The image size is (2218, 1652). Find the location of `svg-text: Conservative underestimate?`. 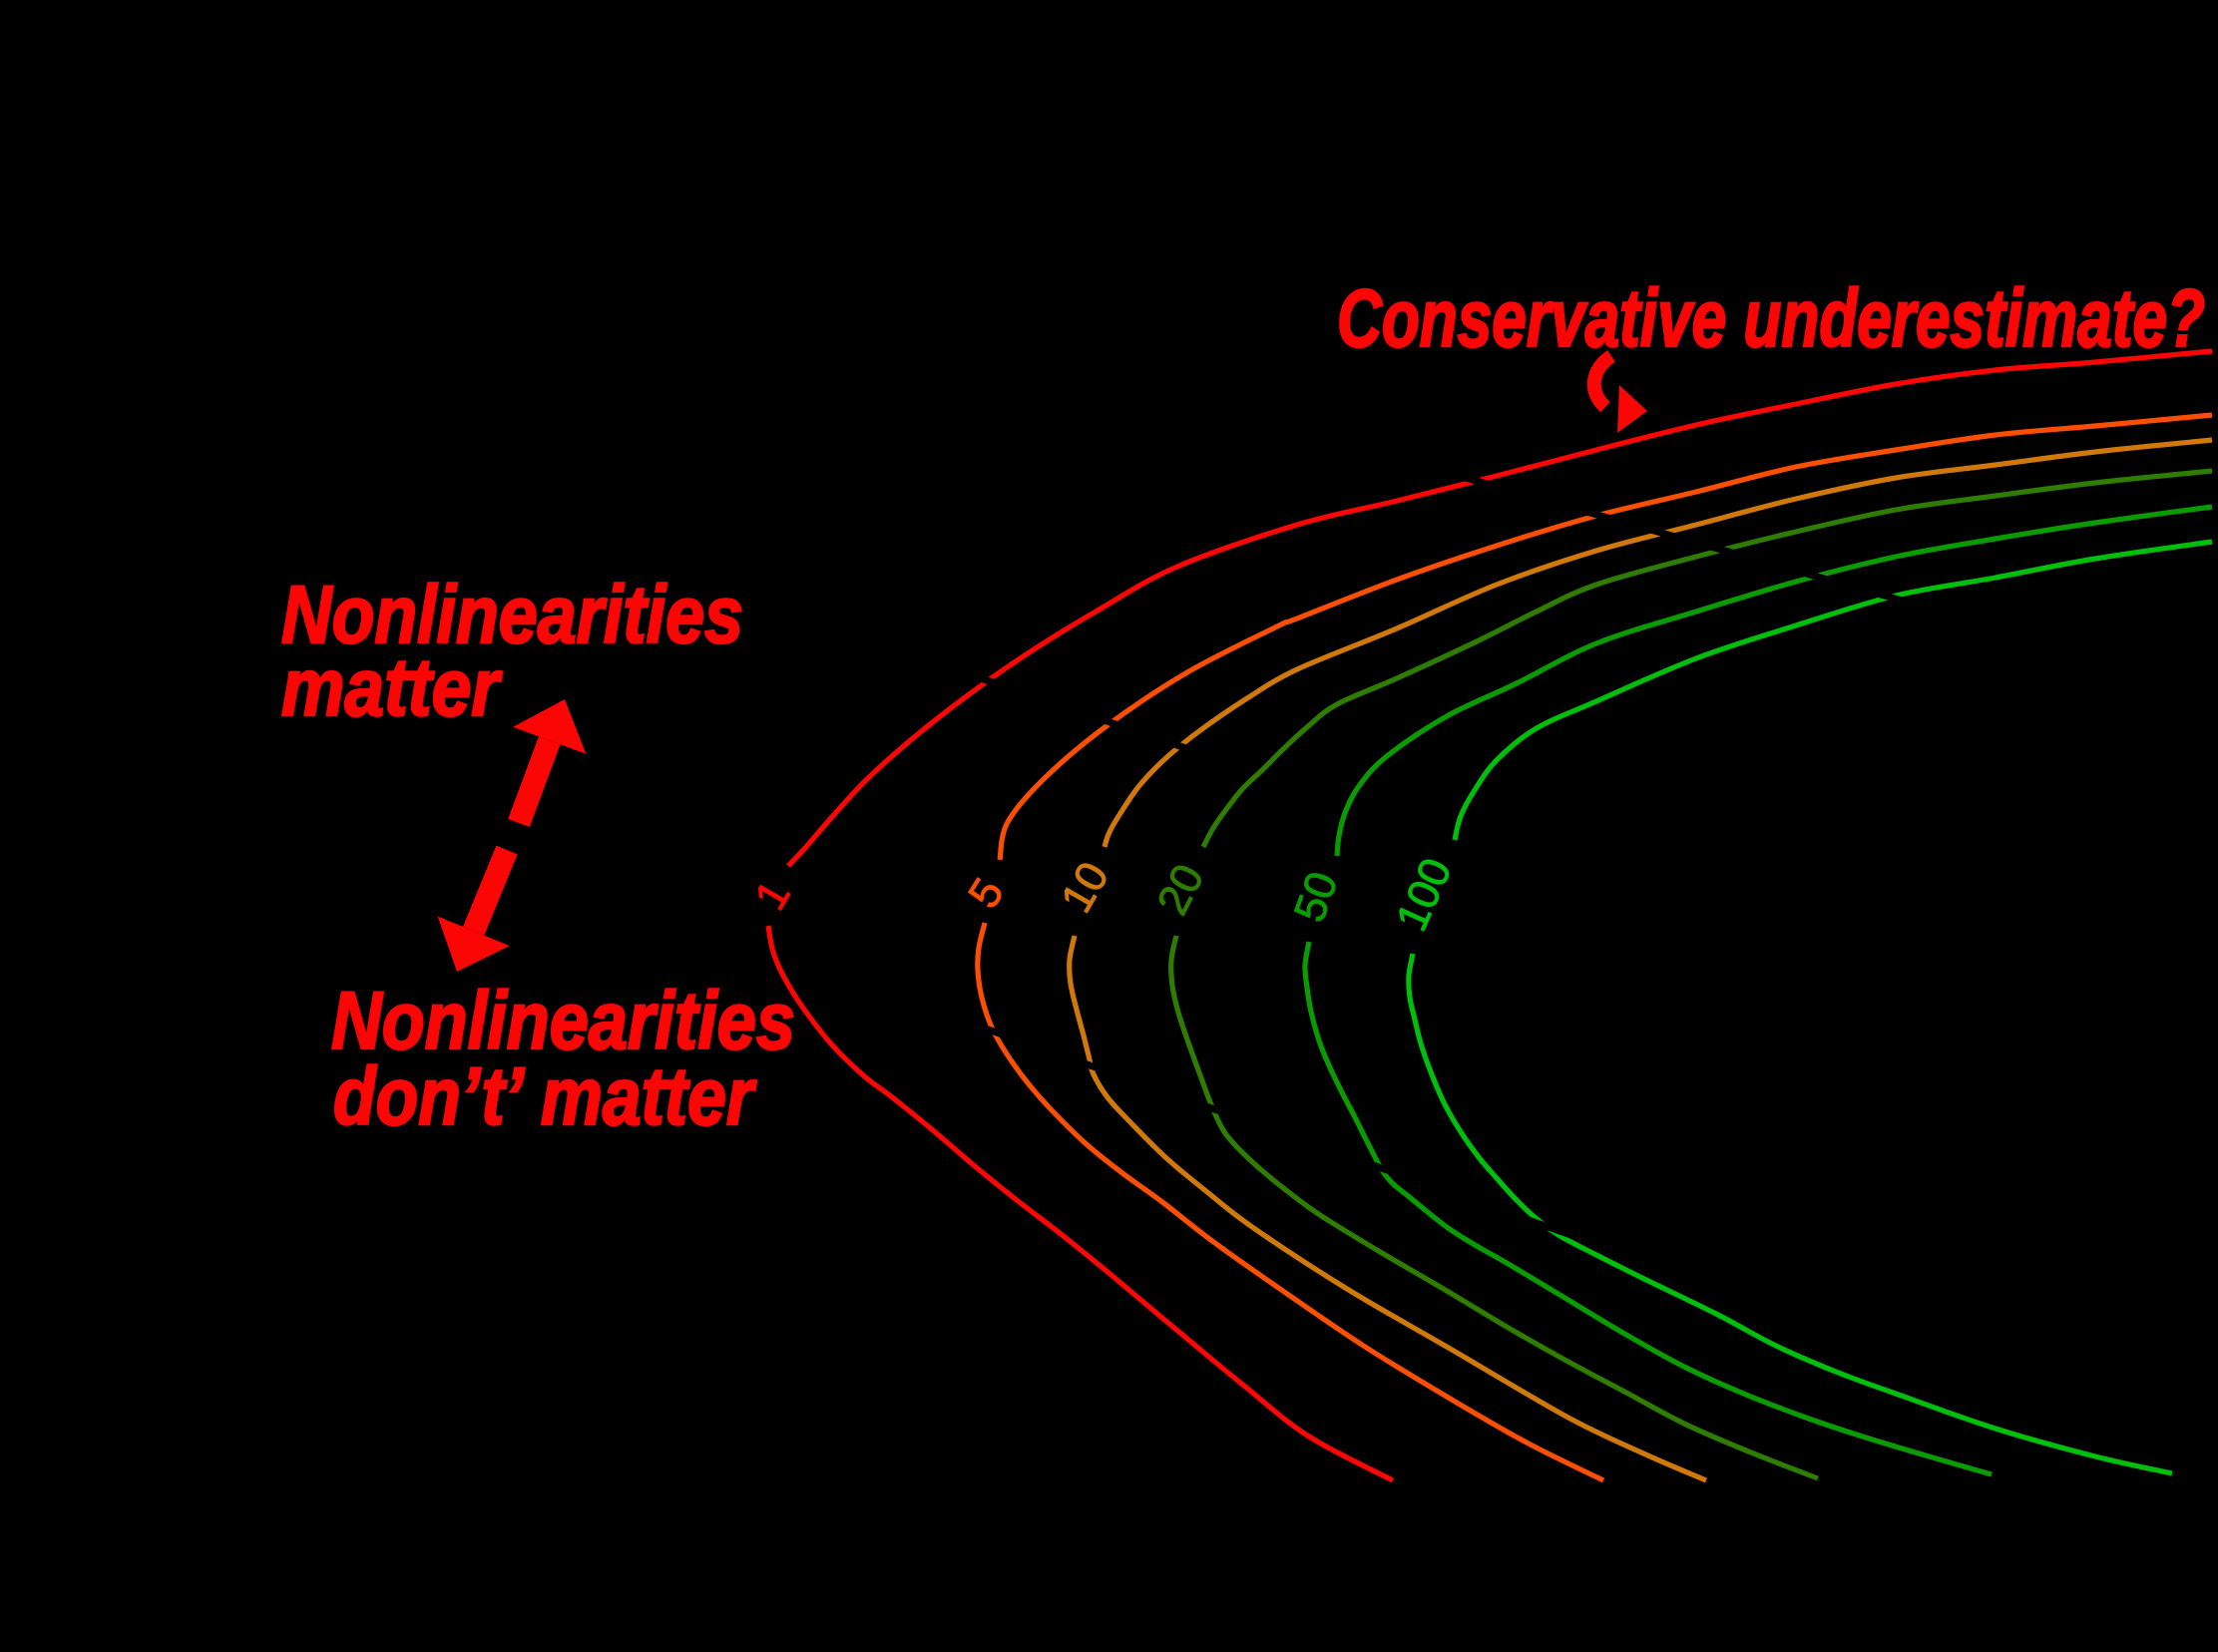

svg-text: Conservative underestimate? is located at coordinates (1771, 318).